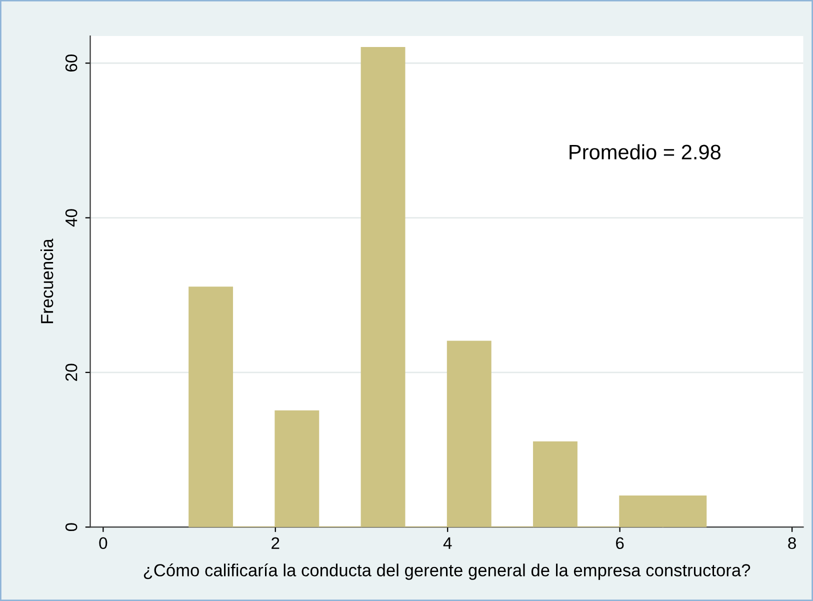 The image size is (813, 601). What do you see at coordinates (276, 543) in the screenshot?
I see `x-tick-label: 2` at bounding box center [276, 543].